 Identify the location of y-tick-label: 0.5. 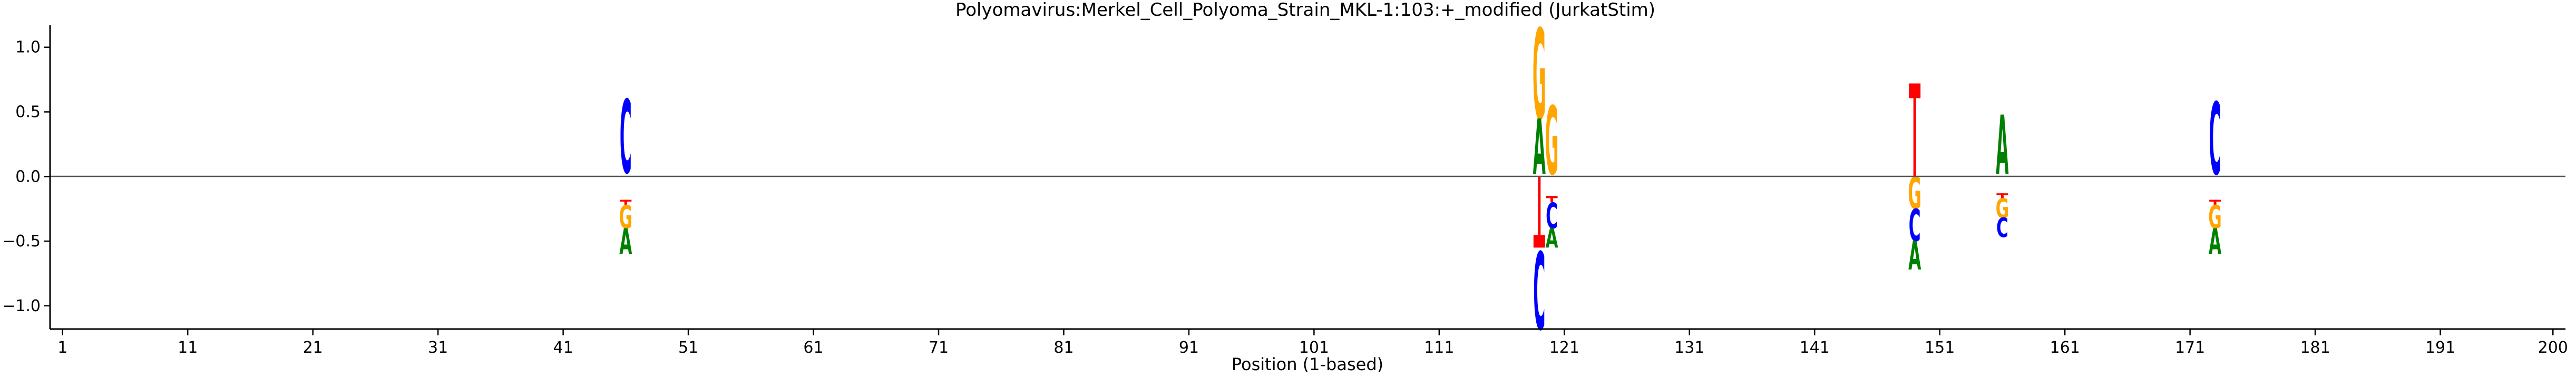
(28, 113).